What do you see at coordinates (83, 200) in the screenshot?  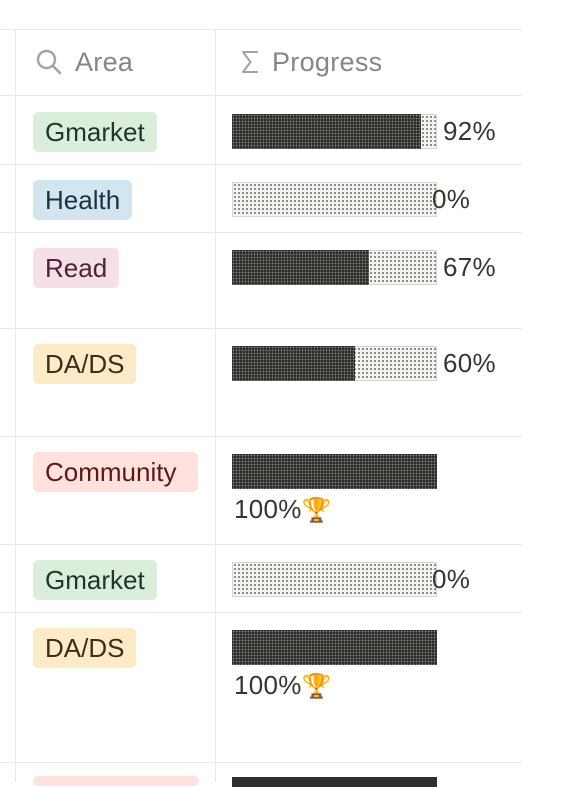 I see `area-tag: Health` at bounding box center [83, 200].